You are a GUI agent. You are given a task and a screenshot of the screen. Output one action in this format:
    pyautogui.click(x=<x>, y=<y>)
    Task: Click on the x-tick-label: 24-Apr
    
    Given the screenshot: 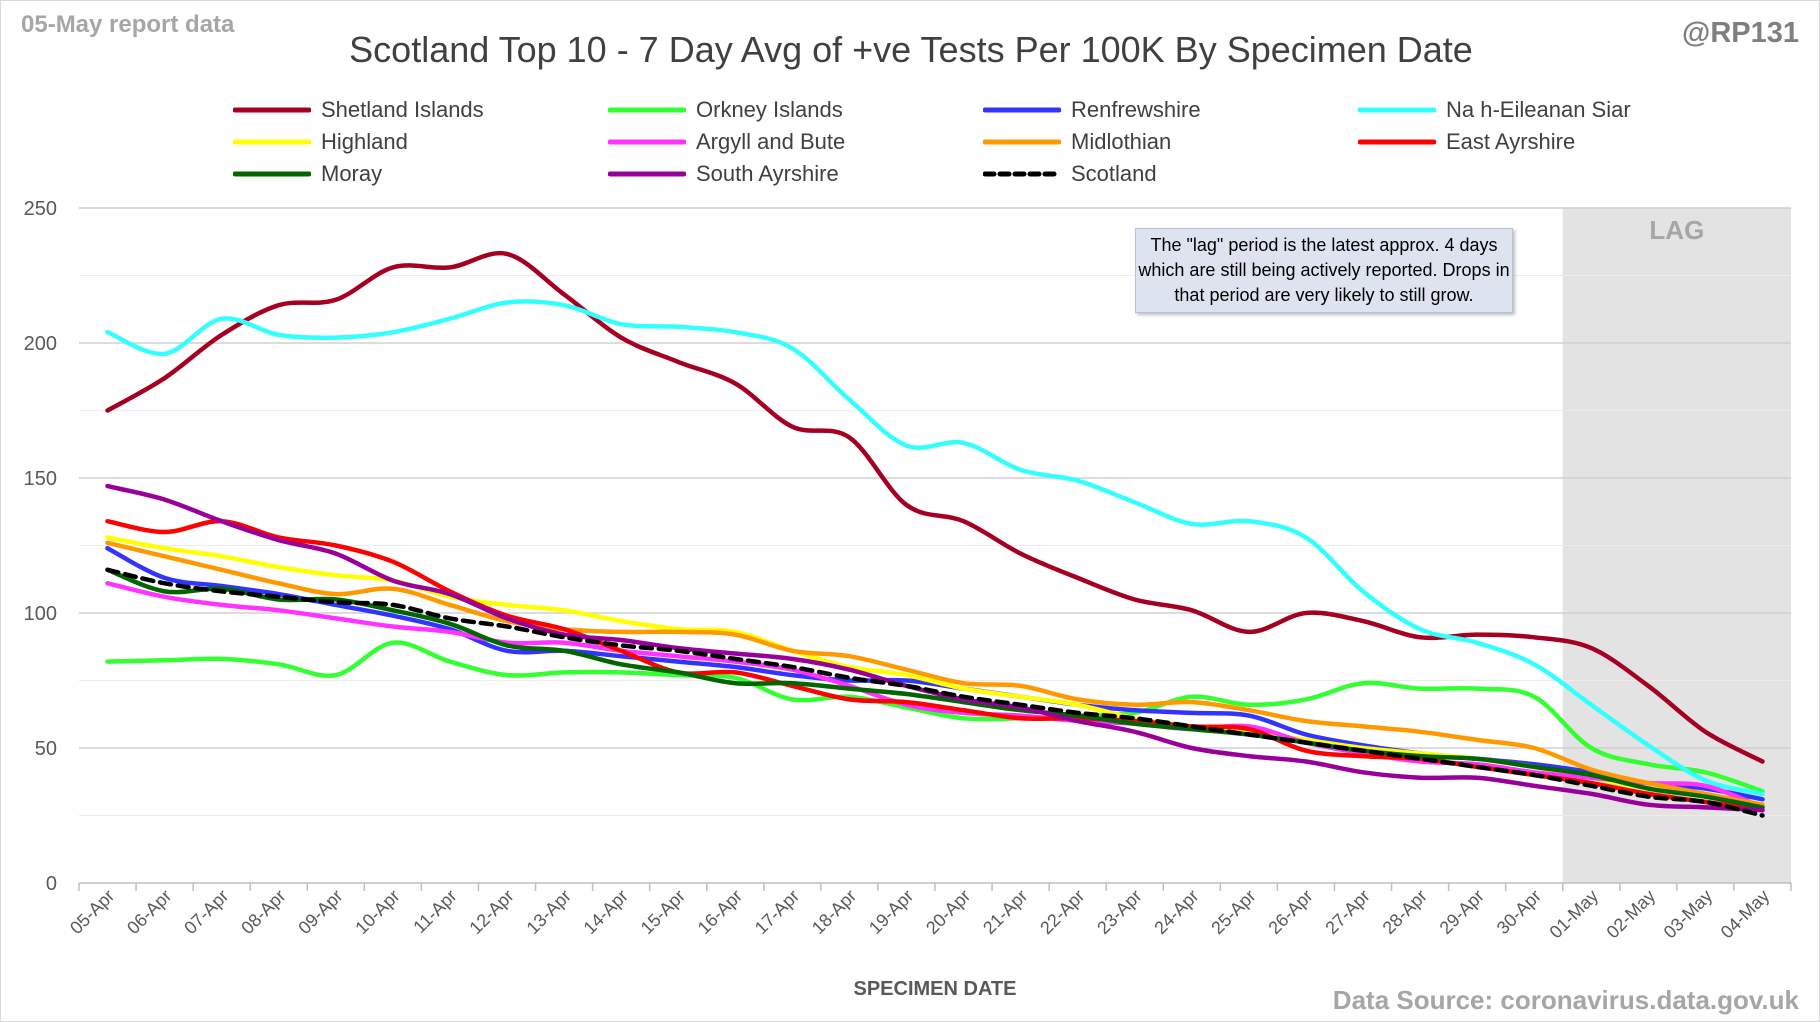 What is the action you would take?
    pyautogui.click(x=1176, y=912)
    